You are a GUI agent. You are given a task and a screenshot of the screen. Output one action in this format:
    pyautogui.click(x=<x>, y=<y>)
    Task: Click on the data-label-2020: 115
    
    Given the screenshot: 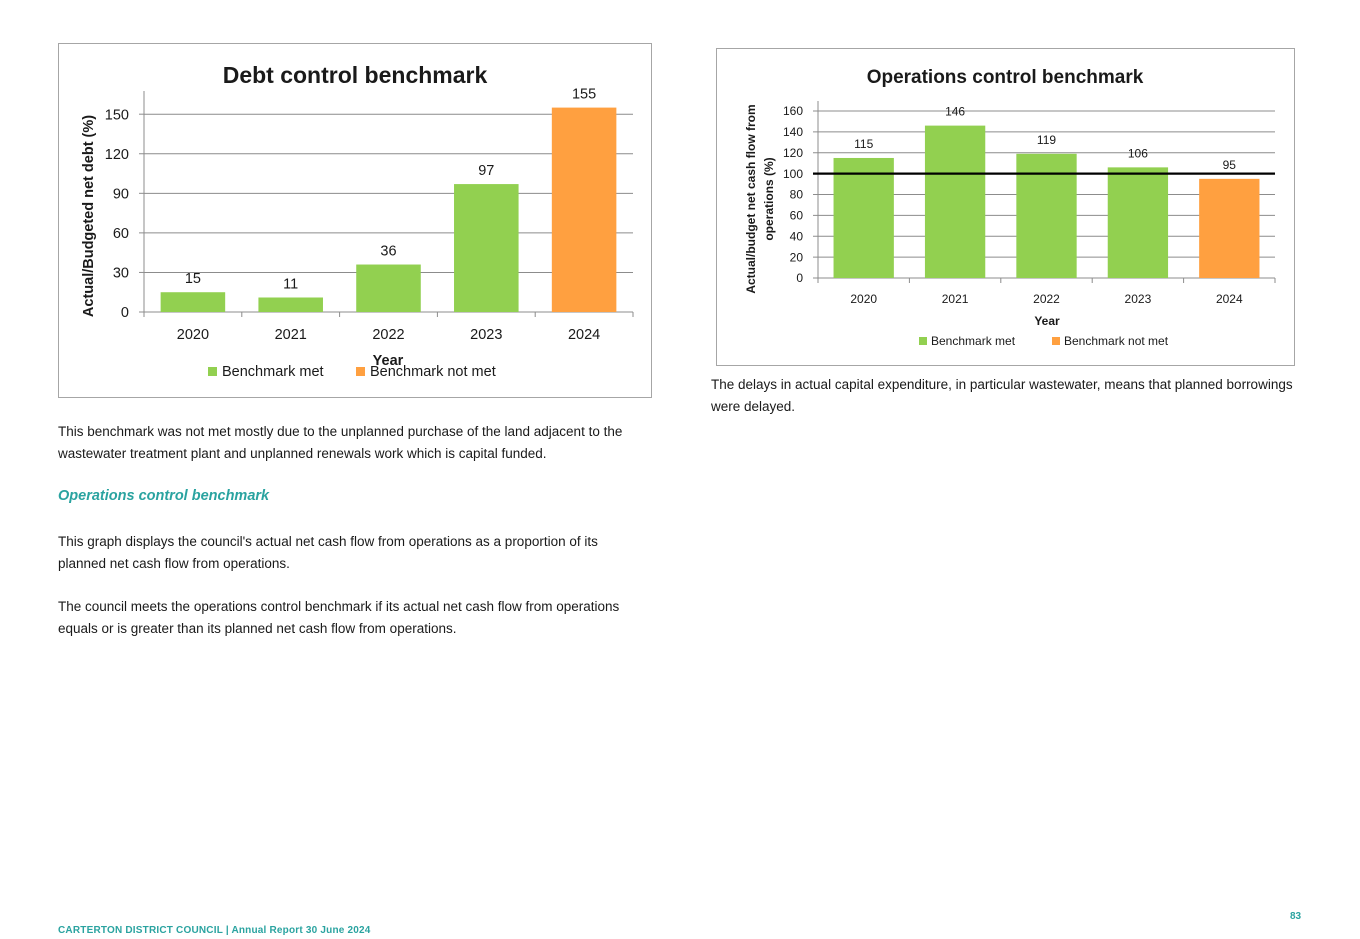 What is the action you would take?
    pyautogui.click(x=863, y=144)
    